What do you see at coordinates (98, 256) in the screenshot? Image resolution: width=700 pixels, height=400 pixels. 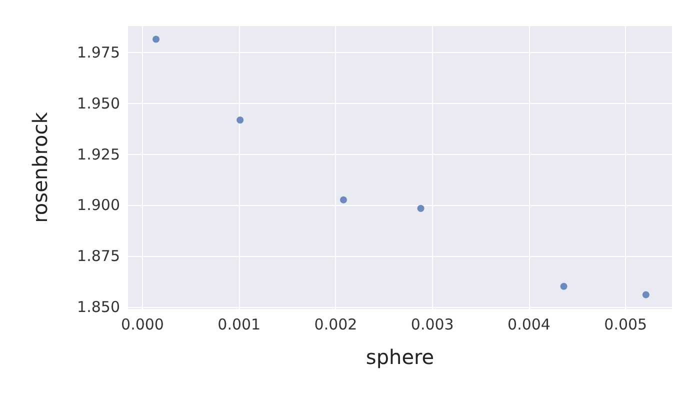 I see `y-tick-label: 1.875` at bounding box center [98, 256].